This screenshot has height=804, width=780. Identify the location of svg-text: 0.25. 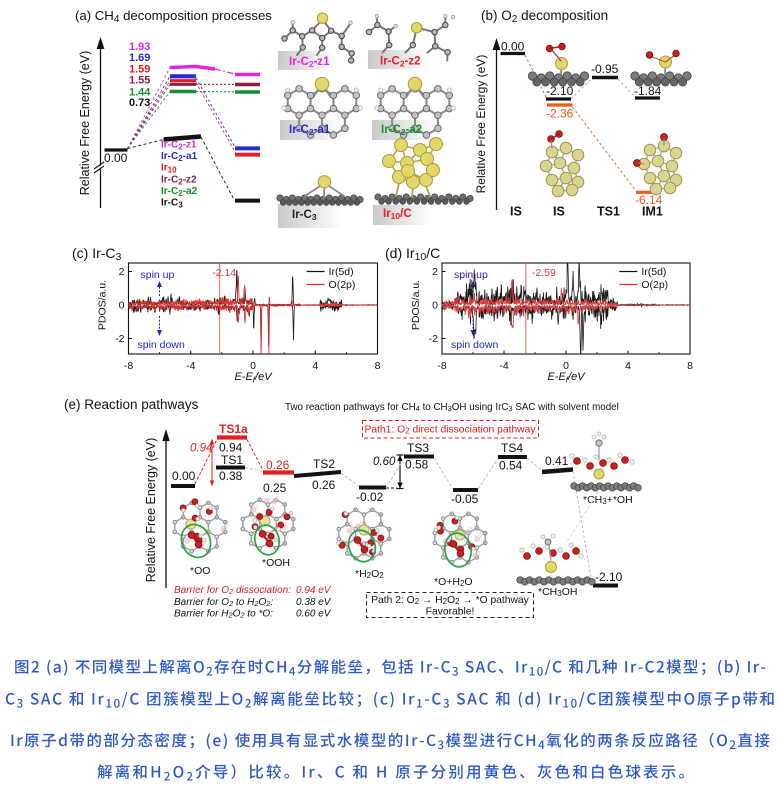
(275, 488).